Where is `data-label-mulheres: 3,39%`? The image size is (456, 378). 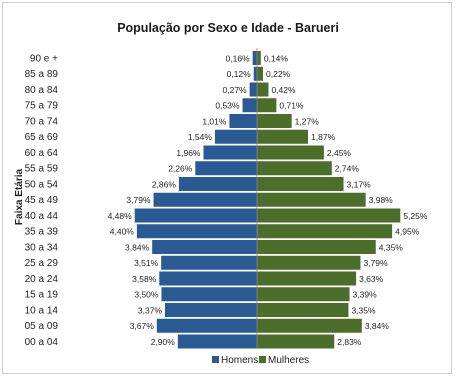
data-label-mulheres: 3,39% is located at coordinates (365, 295).